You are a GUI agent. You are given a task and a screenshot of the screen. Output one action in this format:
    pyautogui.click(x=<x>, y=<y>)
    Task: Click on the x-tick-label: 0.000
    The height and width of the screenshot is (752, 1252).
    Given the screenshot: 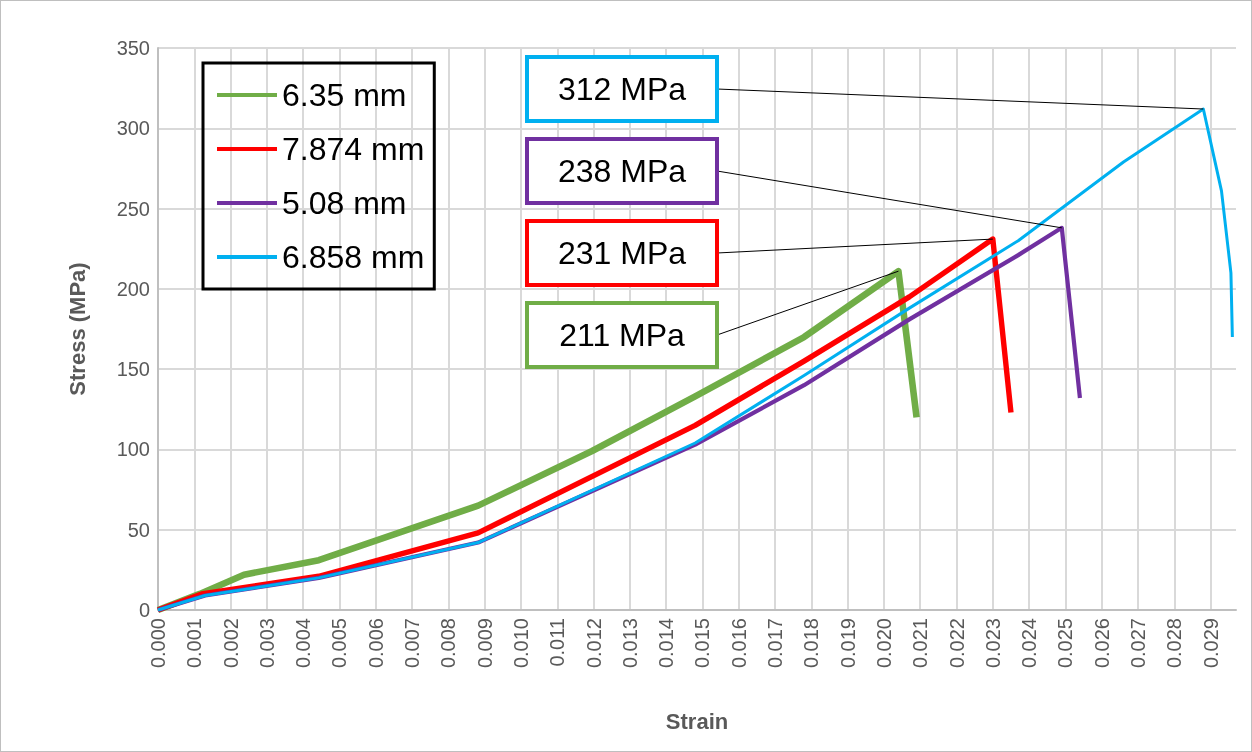 What is the action you would take?
    pyautogui.click(x=158, y=643)
    